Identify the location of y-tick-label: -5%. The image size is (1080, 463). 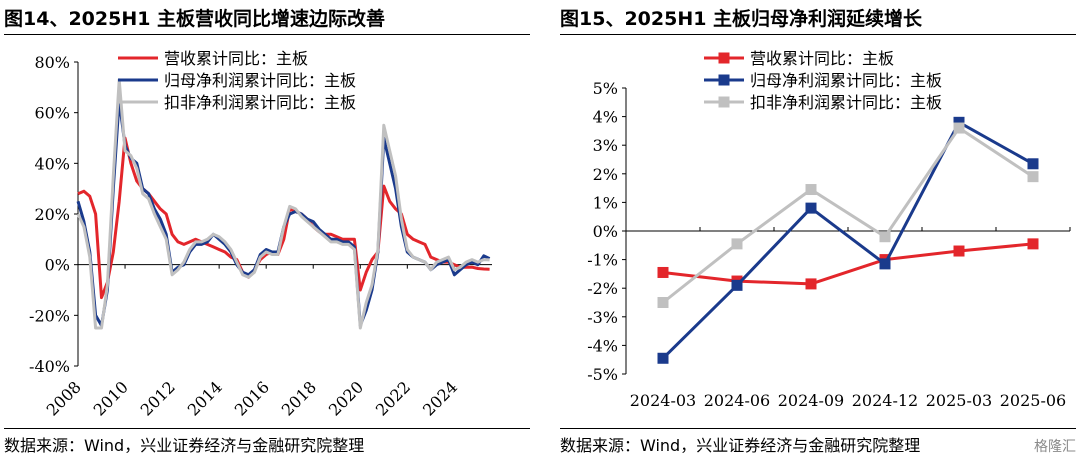
(602, 374).